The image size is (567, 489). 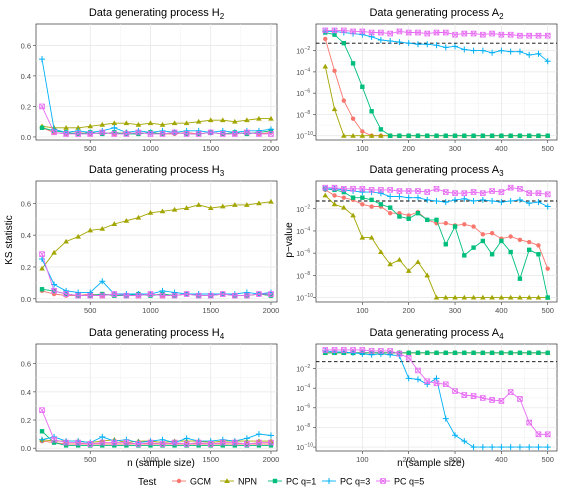 I want to click on x-tick-label: 400, so click(x=501, y=148).